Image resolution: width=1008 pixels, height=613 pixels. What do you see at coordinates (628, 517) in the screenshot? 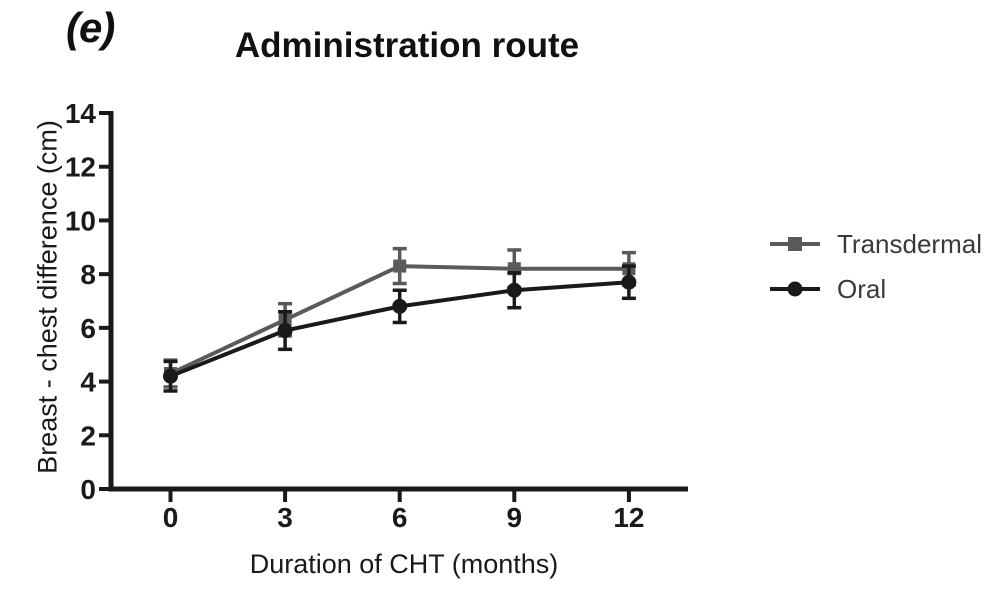
I see `x-tick-label: 12` at bounding box center [628, 517].